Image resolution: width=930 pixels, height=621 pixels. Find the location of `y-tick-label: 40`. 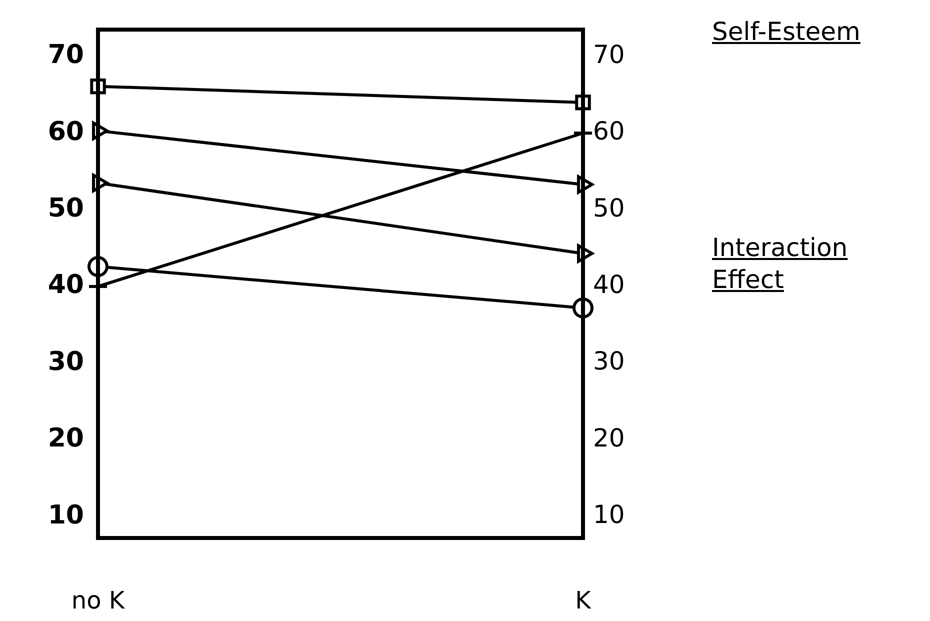

y-tick-label: 40 is located at coordinates (66, 285).